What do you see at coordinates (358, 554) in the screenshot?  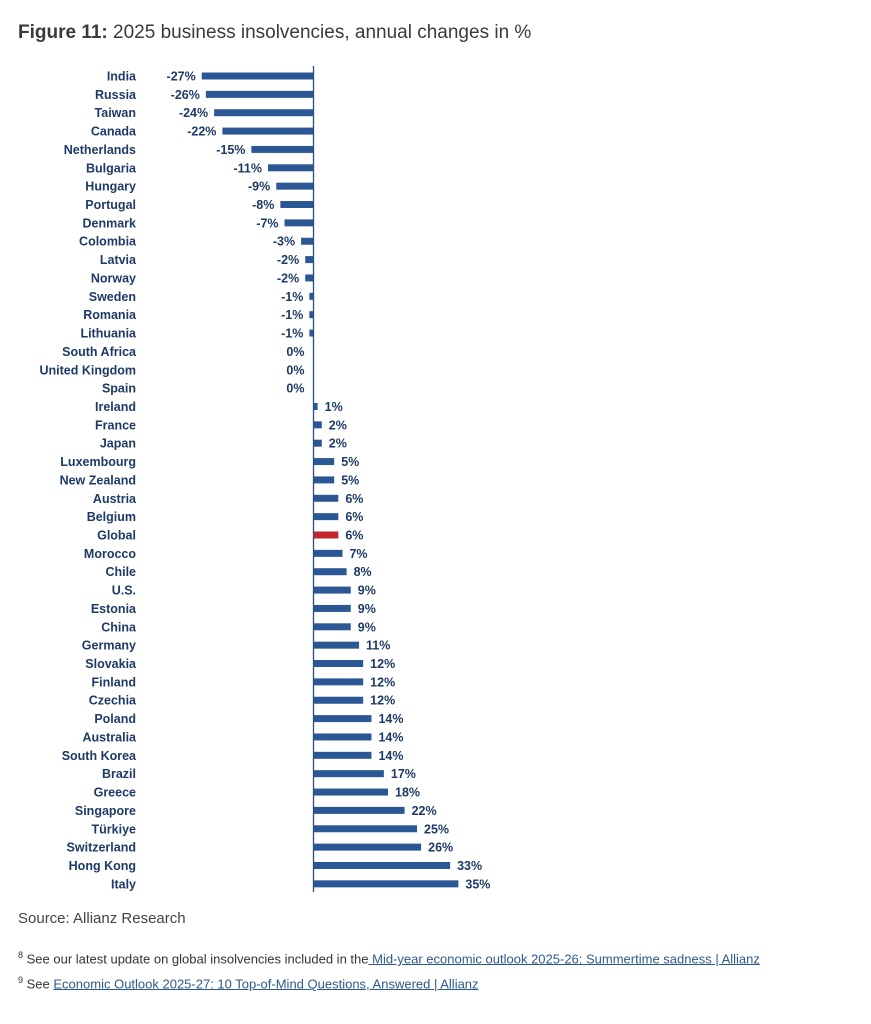 I see `data-label: 7%` at bounding box center [358, 554].